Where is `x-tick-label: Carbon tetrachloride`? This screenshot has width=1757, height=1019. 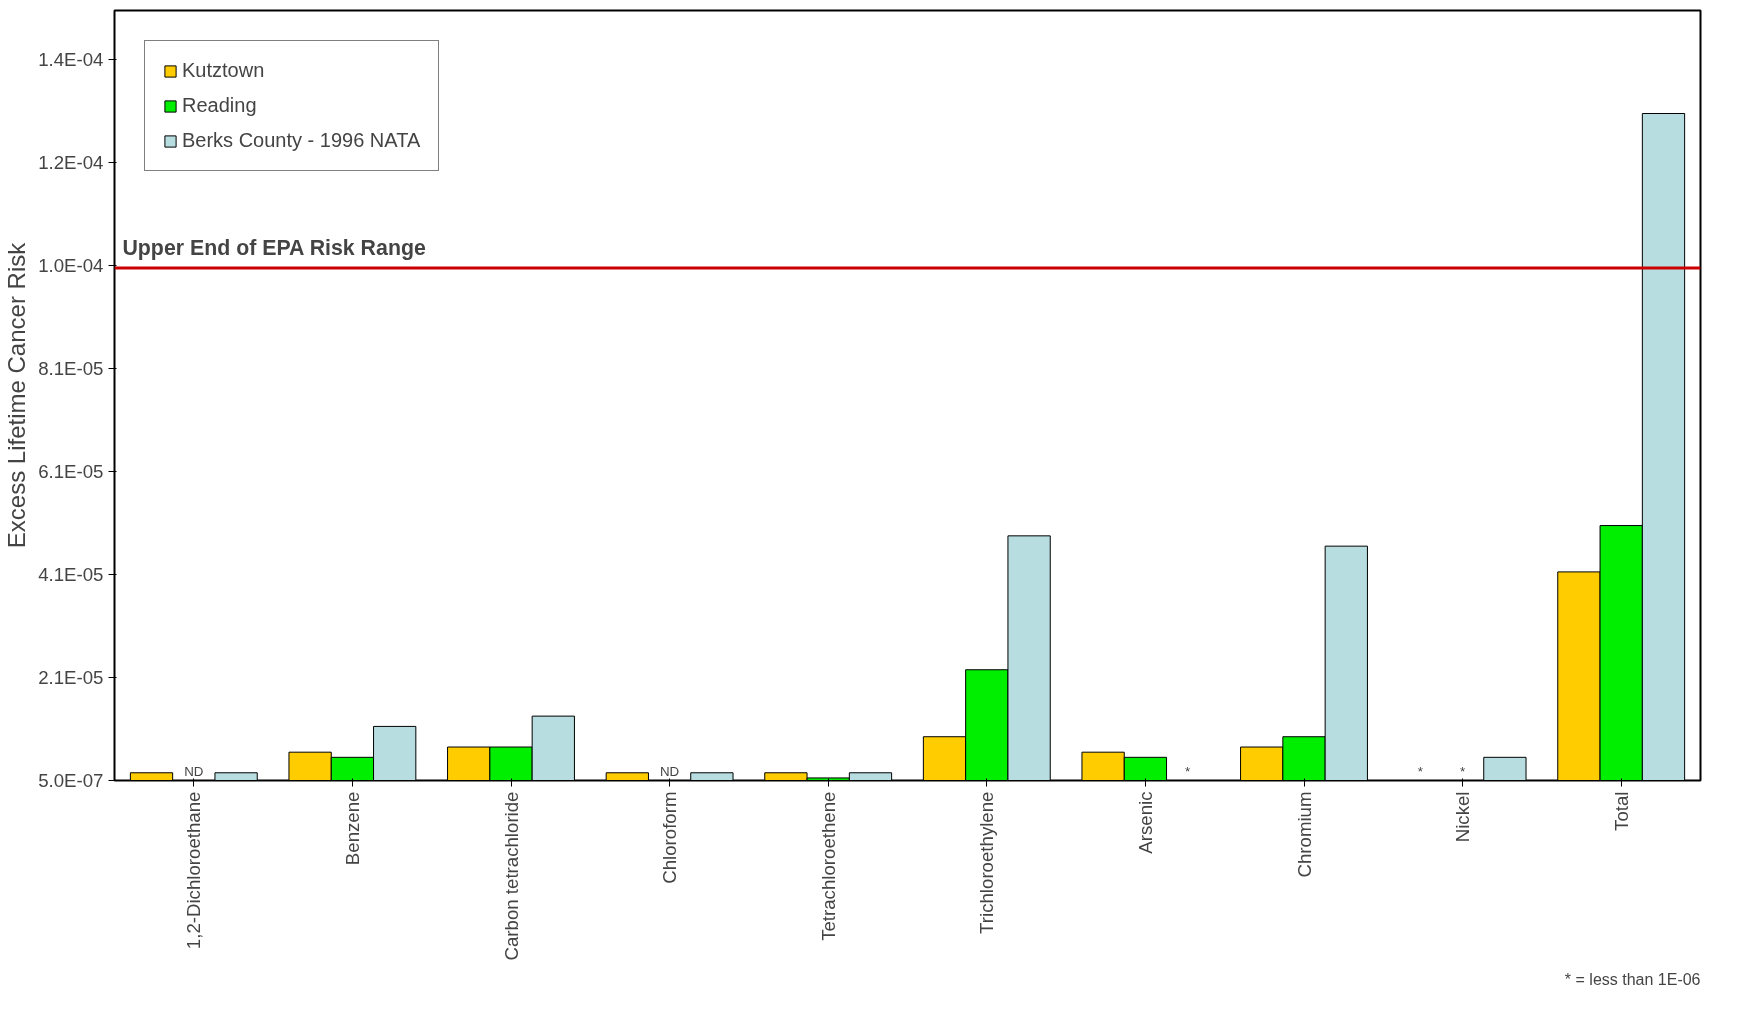 x-tick-label: Carbon tetrachloride is located at coordinates (511, 876).